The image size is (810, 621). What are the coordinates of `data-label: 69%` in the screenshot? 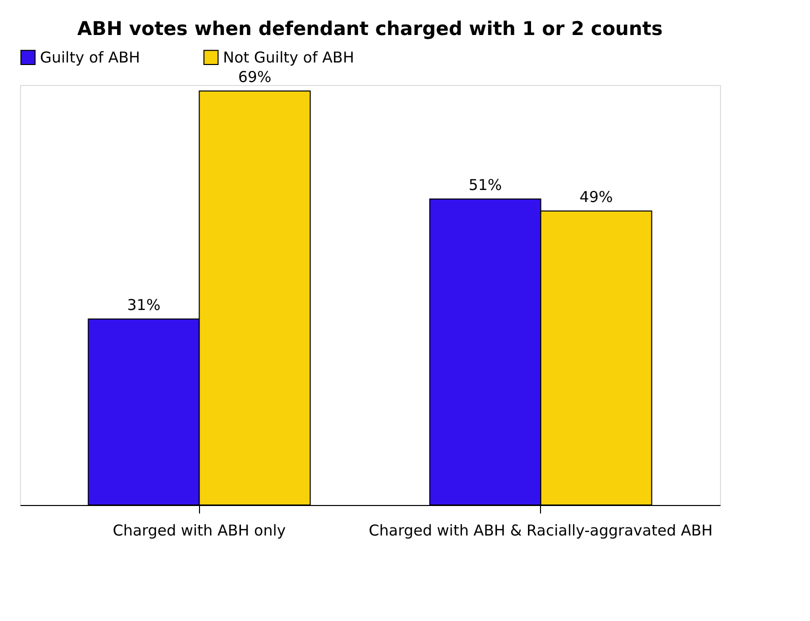 It's located at (255, 77).